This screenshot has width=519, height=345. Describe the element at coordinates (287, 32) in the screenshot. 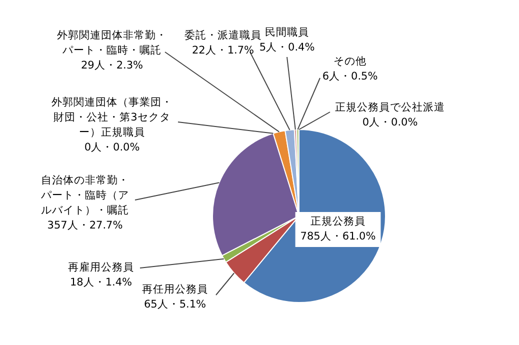

I see `slice-label: 民間職員` at that location.